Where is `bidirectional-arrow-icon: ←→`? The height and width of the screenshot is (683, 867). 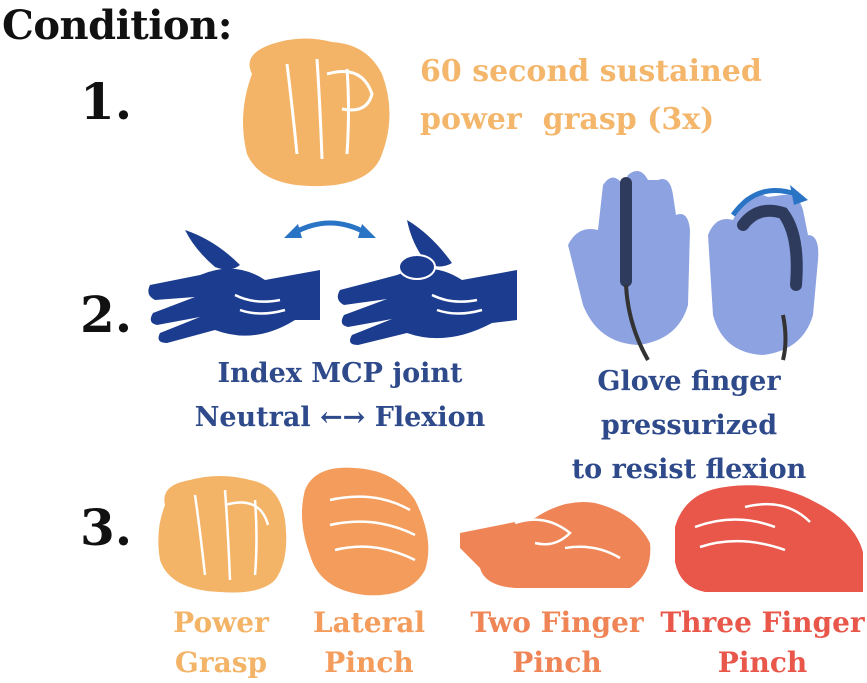
bidirectional-arrow-icon: ←→ is located at coordinates (343, 417).